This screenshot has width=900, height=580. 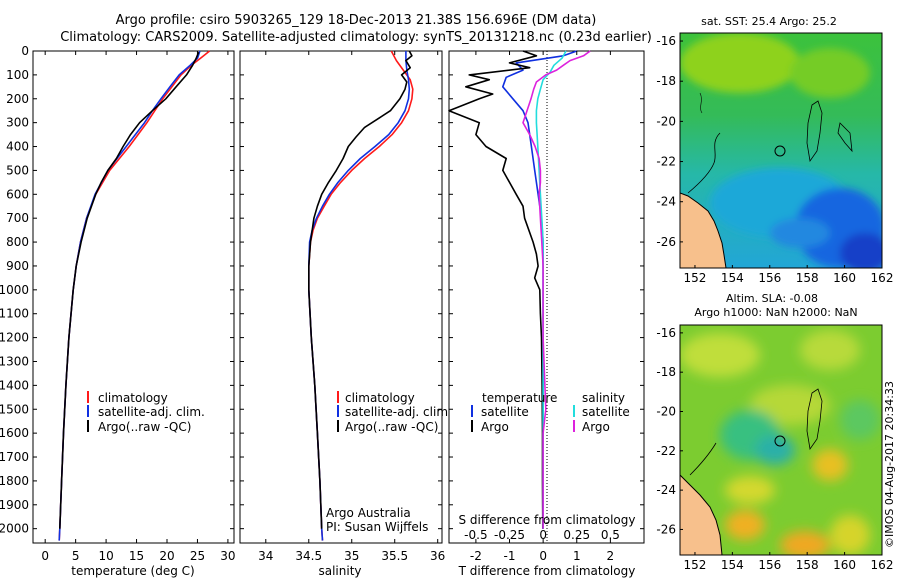 I want to click on s-tick-label: -0.25, so click(x=509, y=535).